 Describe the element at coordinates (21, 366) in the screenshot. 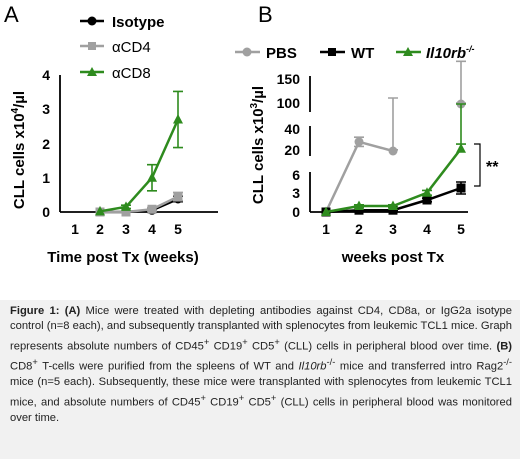

I see `caption-part-b-text: CD8` at that location.